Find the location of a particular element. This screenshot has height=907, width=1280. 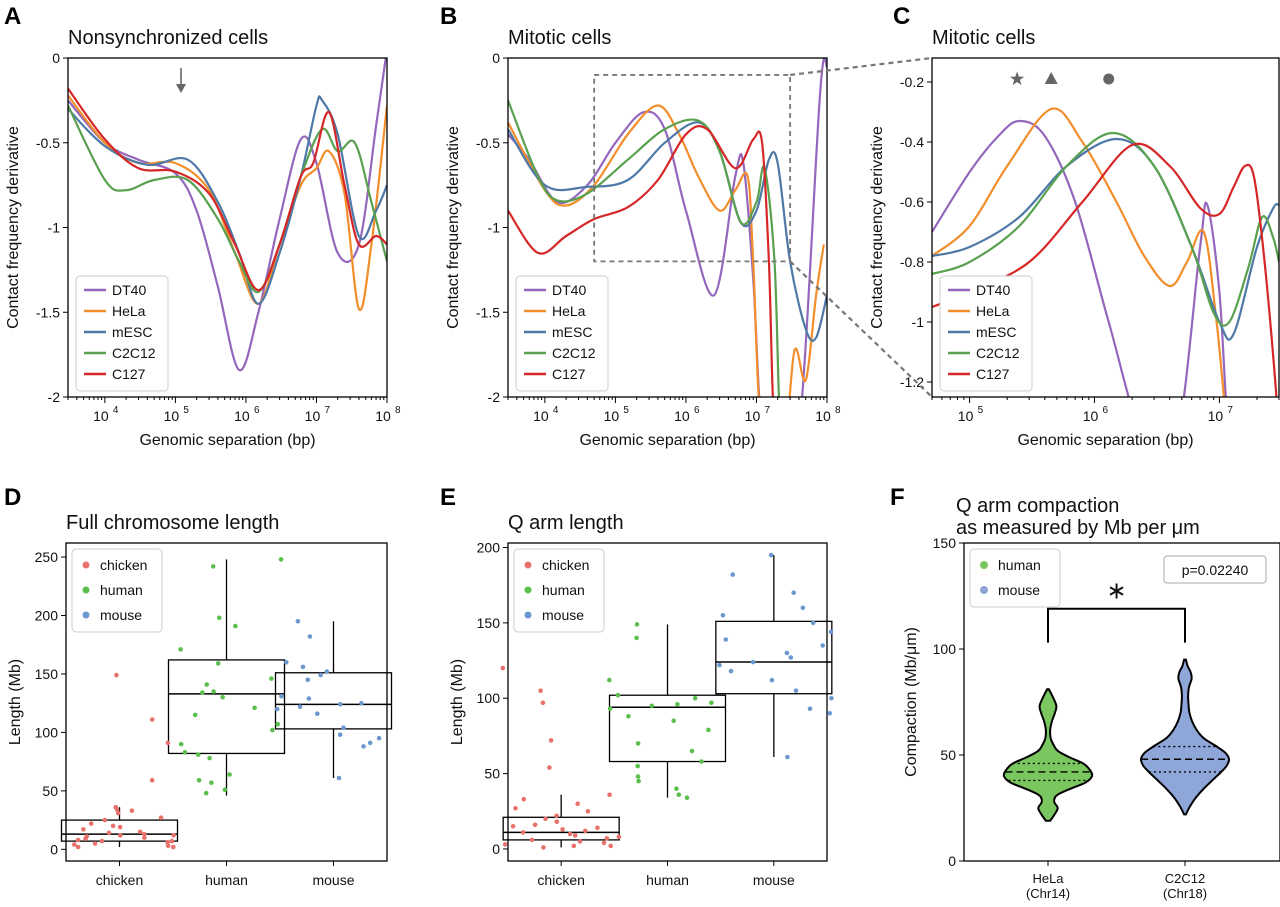

y-axis-label: Length (Mb) is located at coordinates (457, 702).